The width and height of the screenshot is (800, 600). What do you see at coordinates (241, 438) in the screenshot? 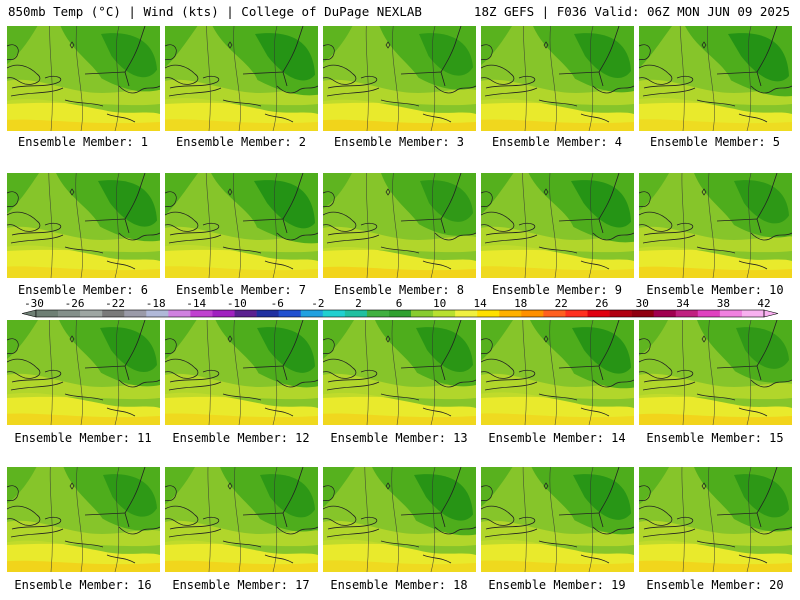
I see `ensemble-member-label: Ensemble Member: 12` at bounding box center [241, 438].